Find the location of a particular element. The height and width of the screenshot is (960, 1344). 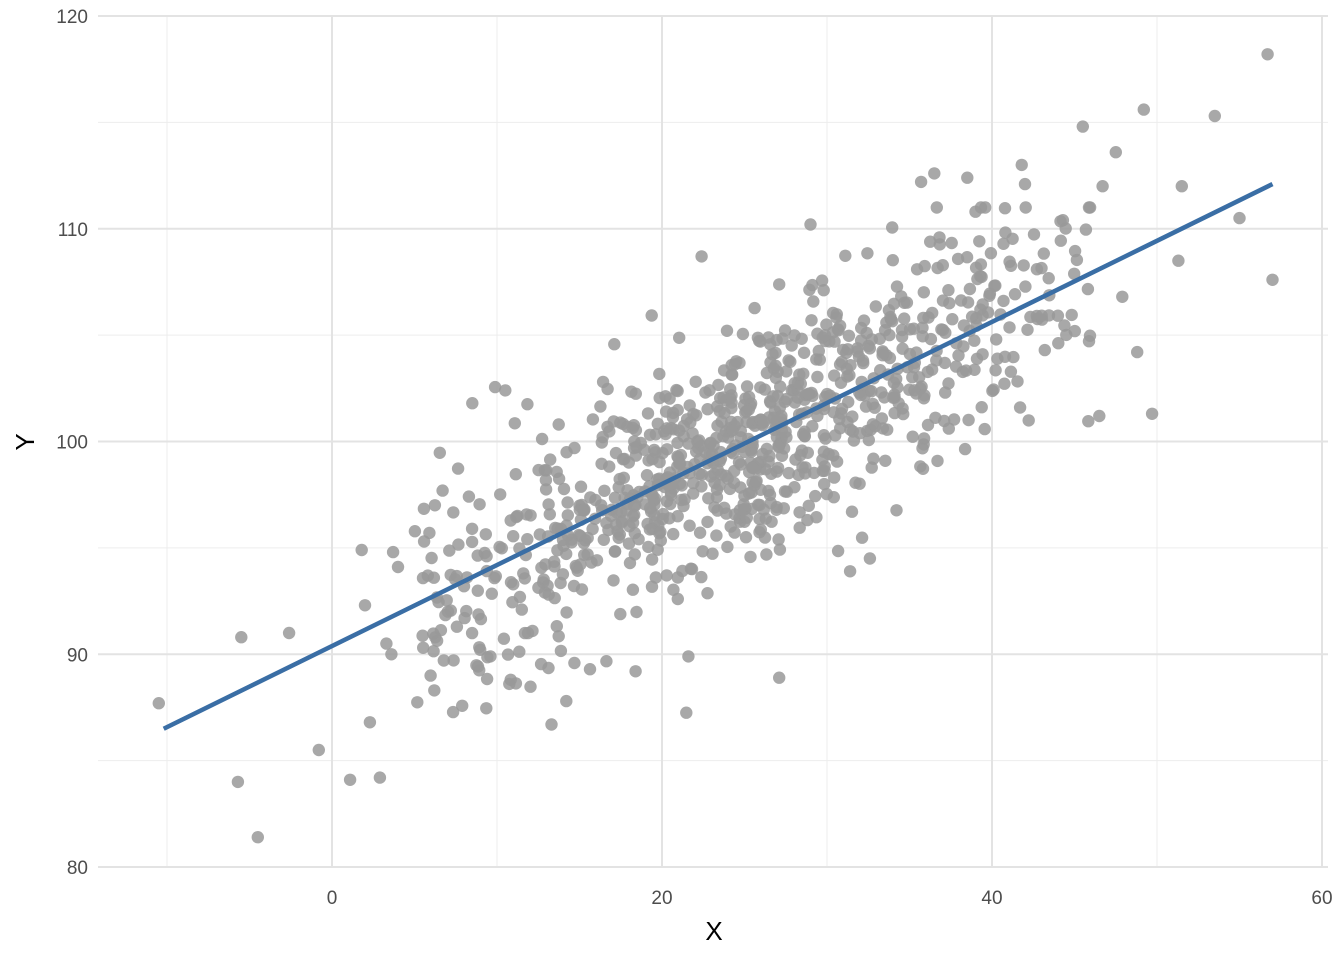

y-axis-title: Y is located at coordinates (25, 441).